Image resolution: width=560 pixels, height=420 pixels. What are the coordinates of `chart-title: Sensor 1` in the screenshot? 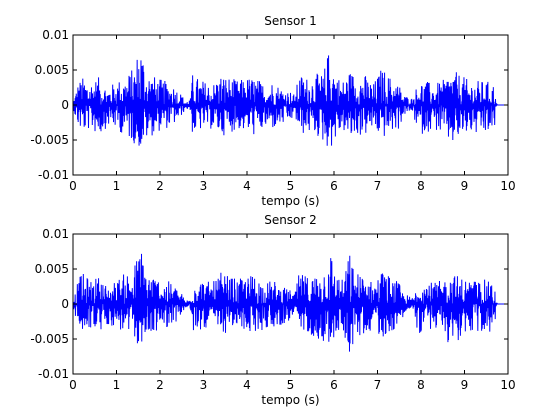 It's located at (290, 21).